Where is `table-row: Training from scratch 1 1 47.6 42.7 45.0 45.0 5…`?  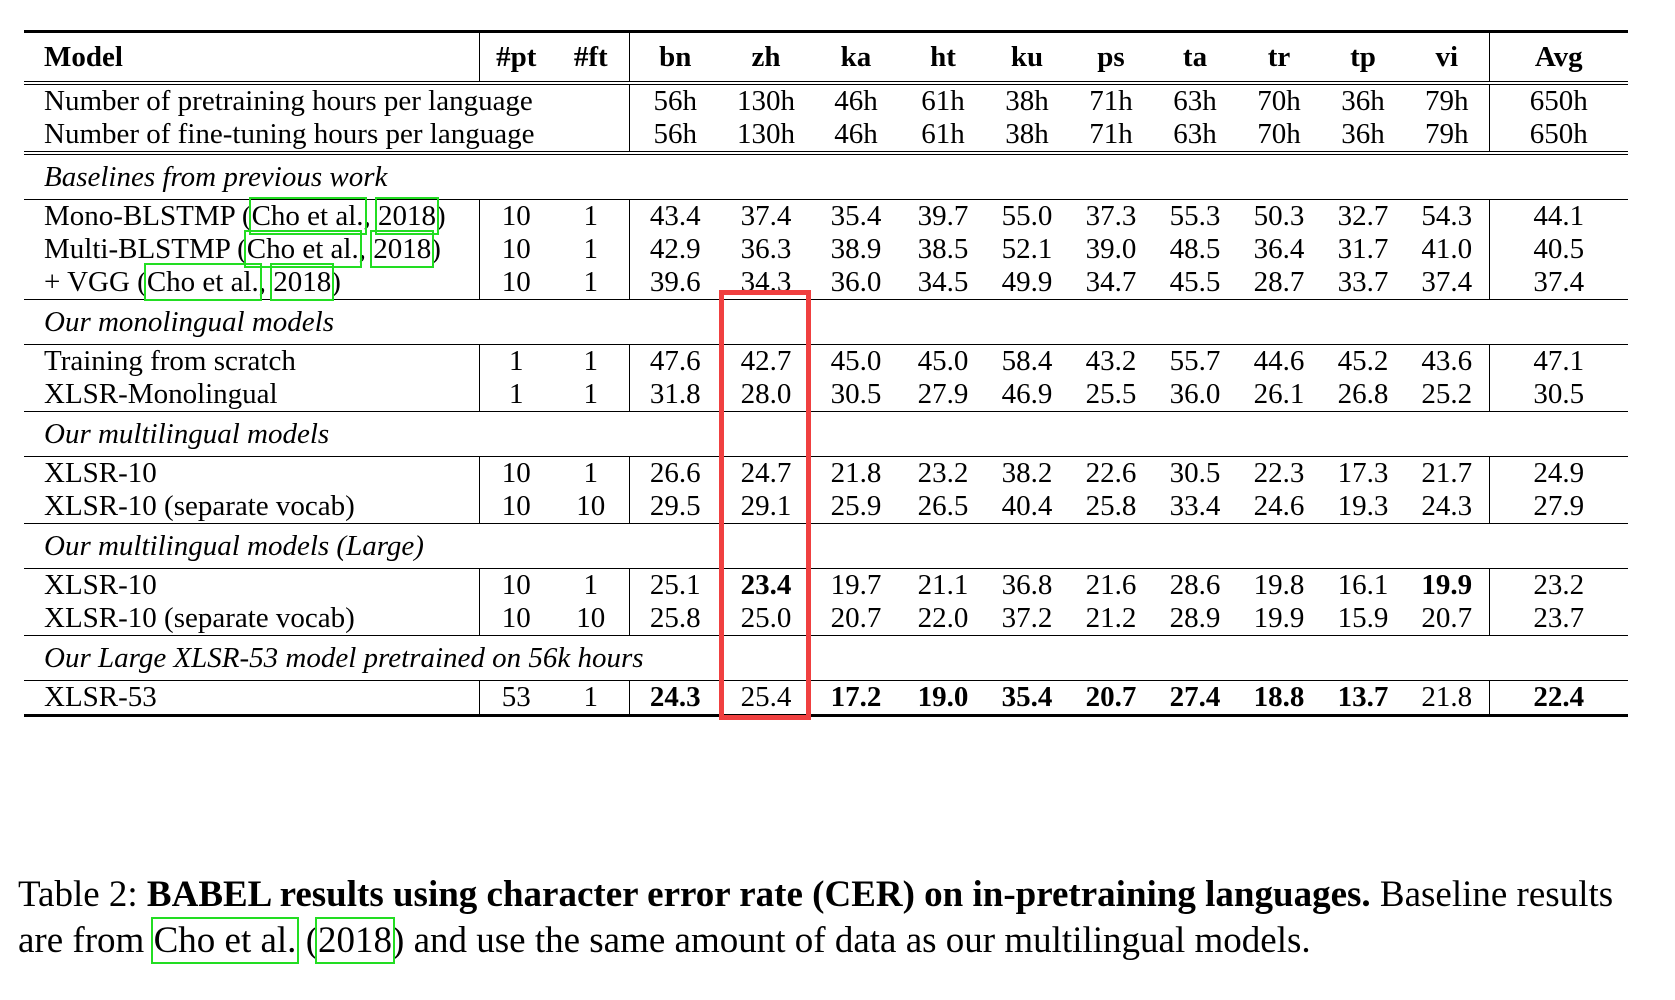
table-row: Training from scratch 1 1 47.6 42.7 45.0 45.0 5… is located at coordinates (826, 361).